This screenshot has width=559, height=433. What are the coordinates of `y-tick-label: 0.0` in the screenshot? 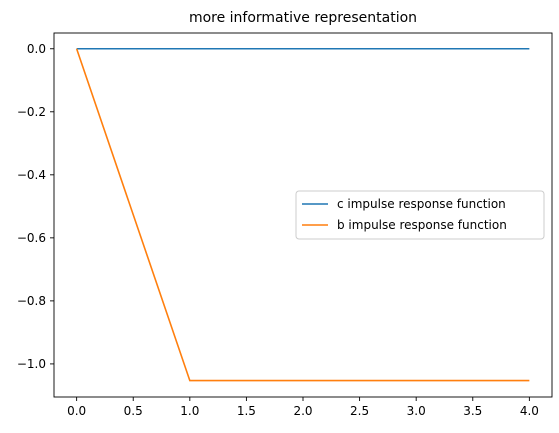 It's located at (36, 49).